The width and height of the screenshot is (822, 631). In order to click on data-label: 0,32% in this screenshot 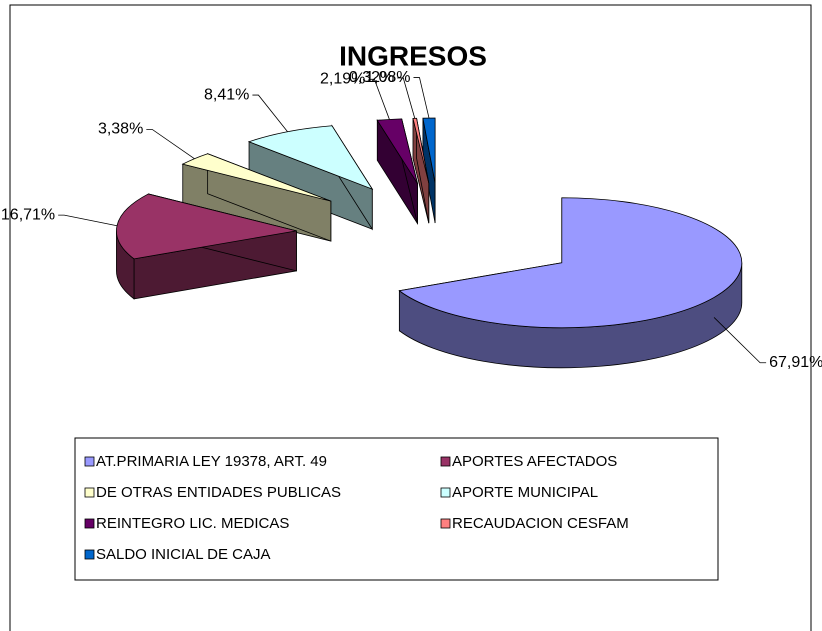, I will do `click(371, 77)`.